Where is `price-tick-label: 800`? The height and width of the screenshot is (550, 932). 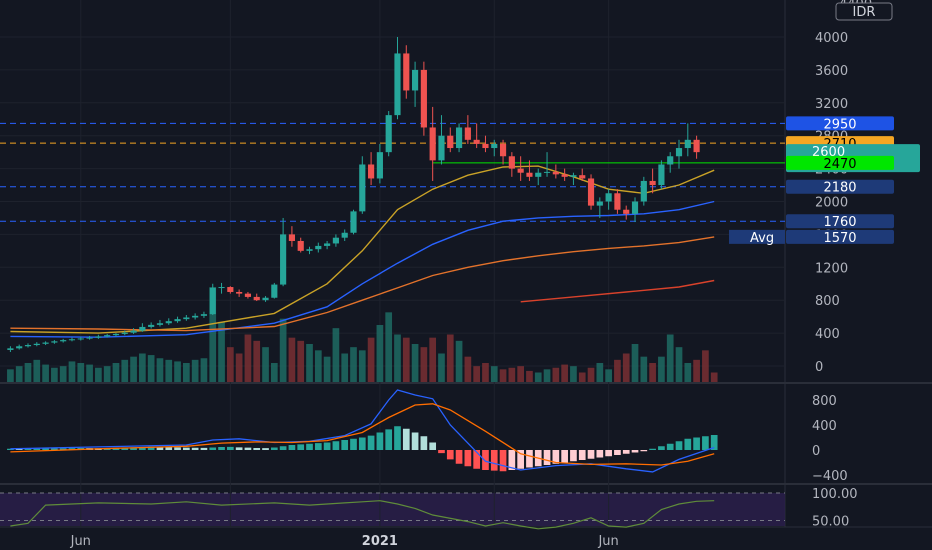 price-tick-label: 800 is located at coordinates (827, 301).